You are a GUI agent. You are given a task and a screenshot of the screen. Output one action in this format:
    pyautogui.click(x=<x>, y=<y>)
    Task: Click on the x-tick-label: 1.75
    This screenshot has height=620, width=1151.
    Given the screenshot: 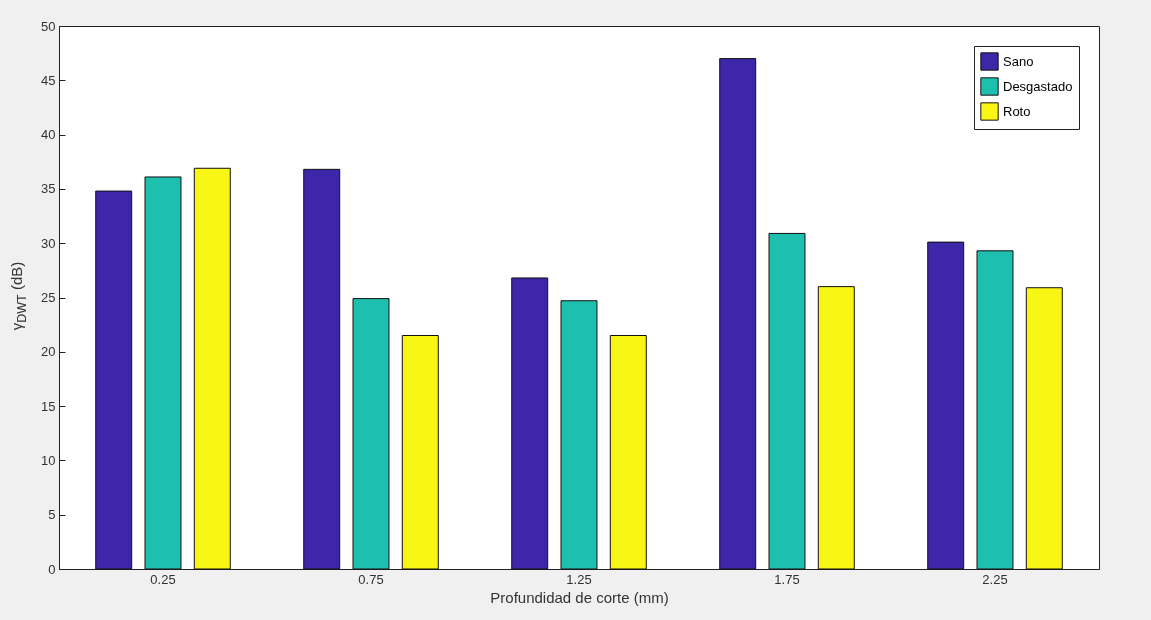 What is the action you would take?
    pyautogui.click(x=787, y=579)
    